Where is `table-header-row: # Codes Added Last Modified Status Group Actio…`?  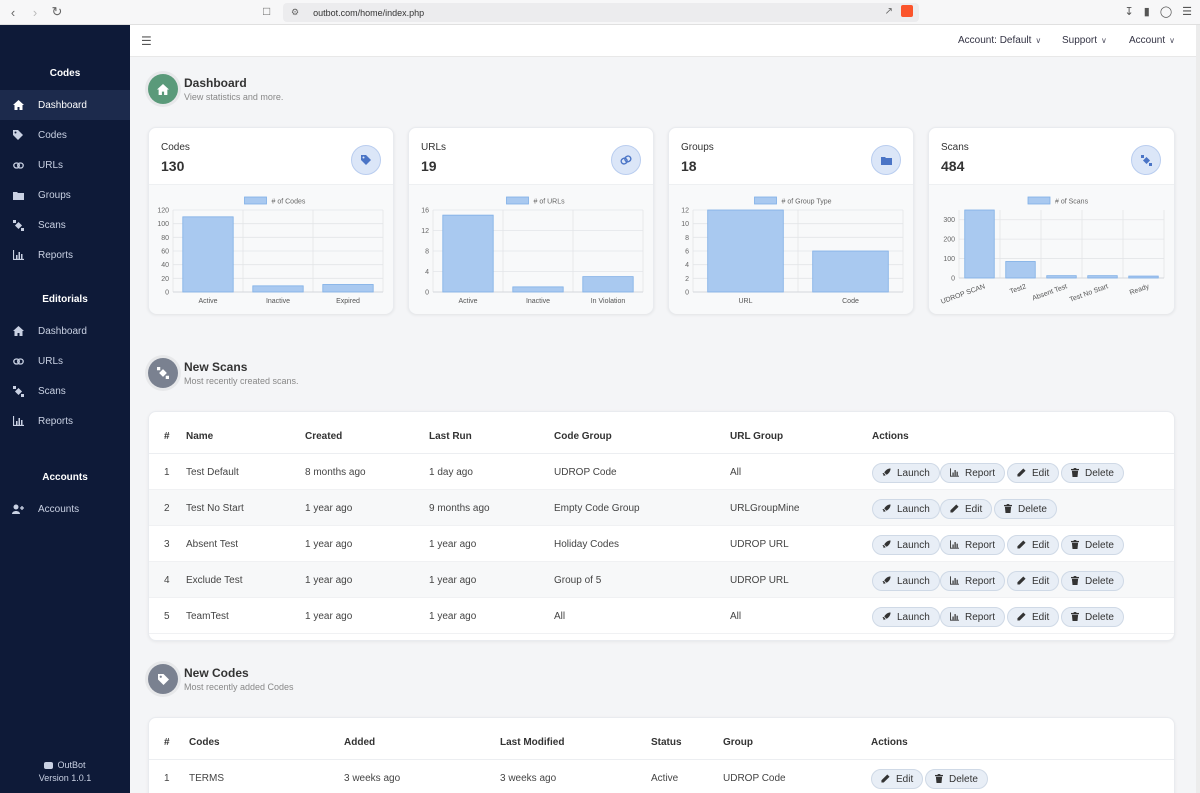 table-header-row: # Codes Added Last Modified Status Group Actio… is located at coordinates (661, 742).